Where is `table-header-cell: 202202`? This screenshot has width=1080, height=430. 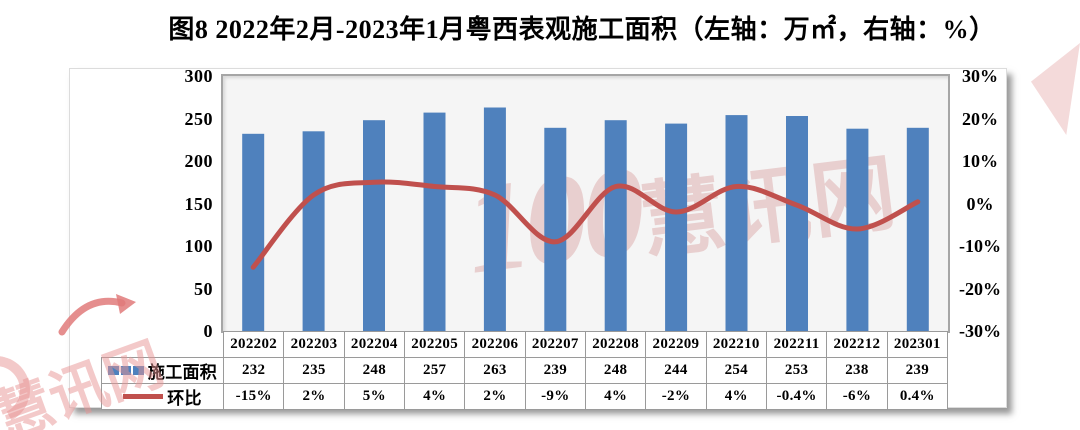 table-header-cell: 202202 is located at coordinates (253, 344).